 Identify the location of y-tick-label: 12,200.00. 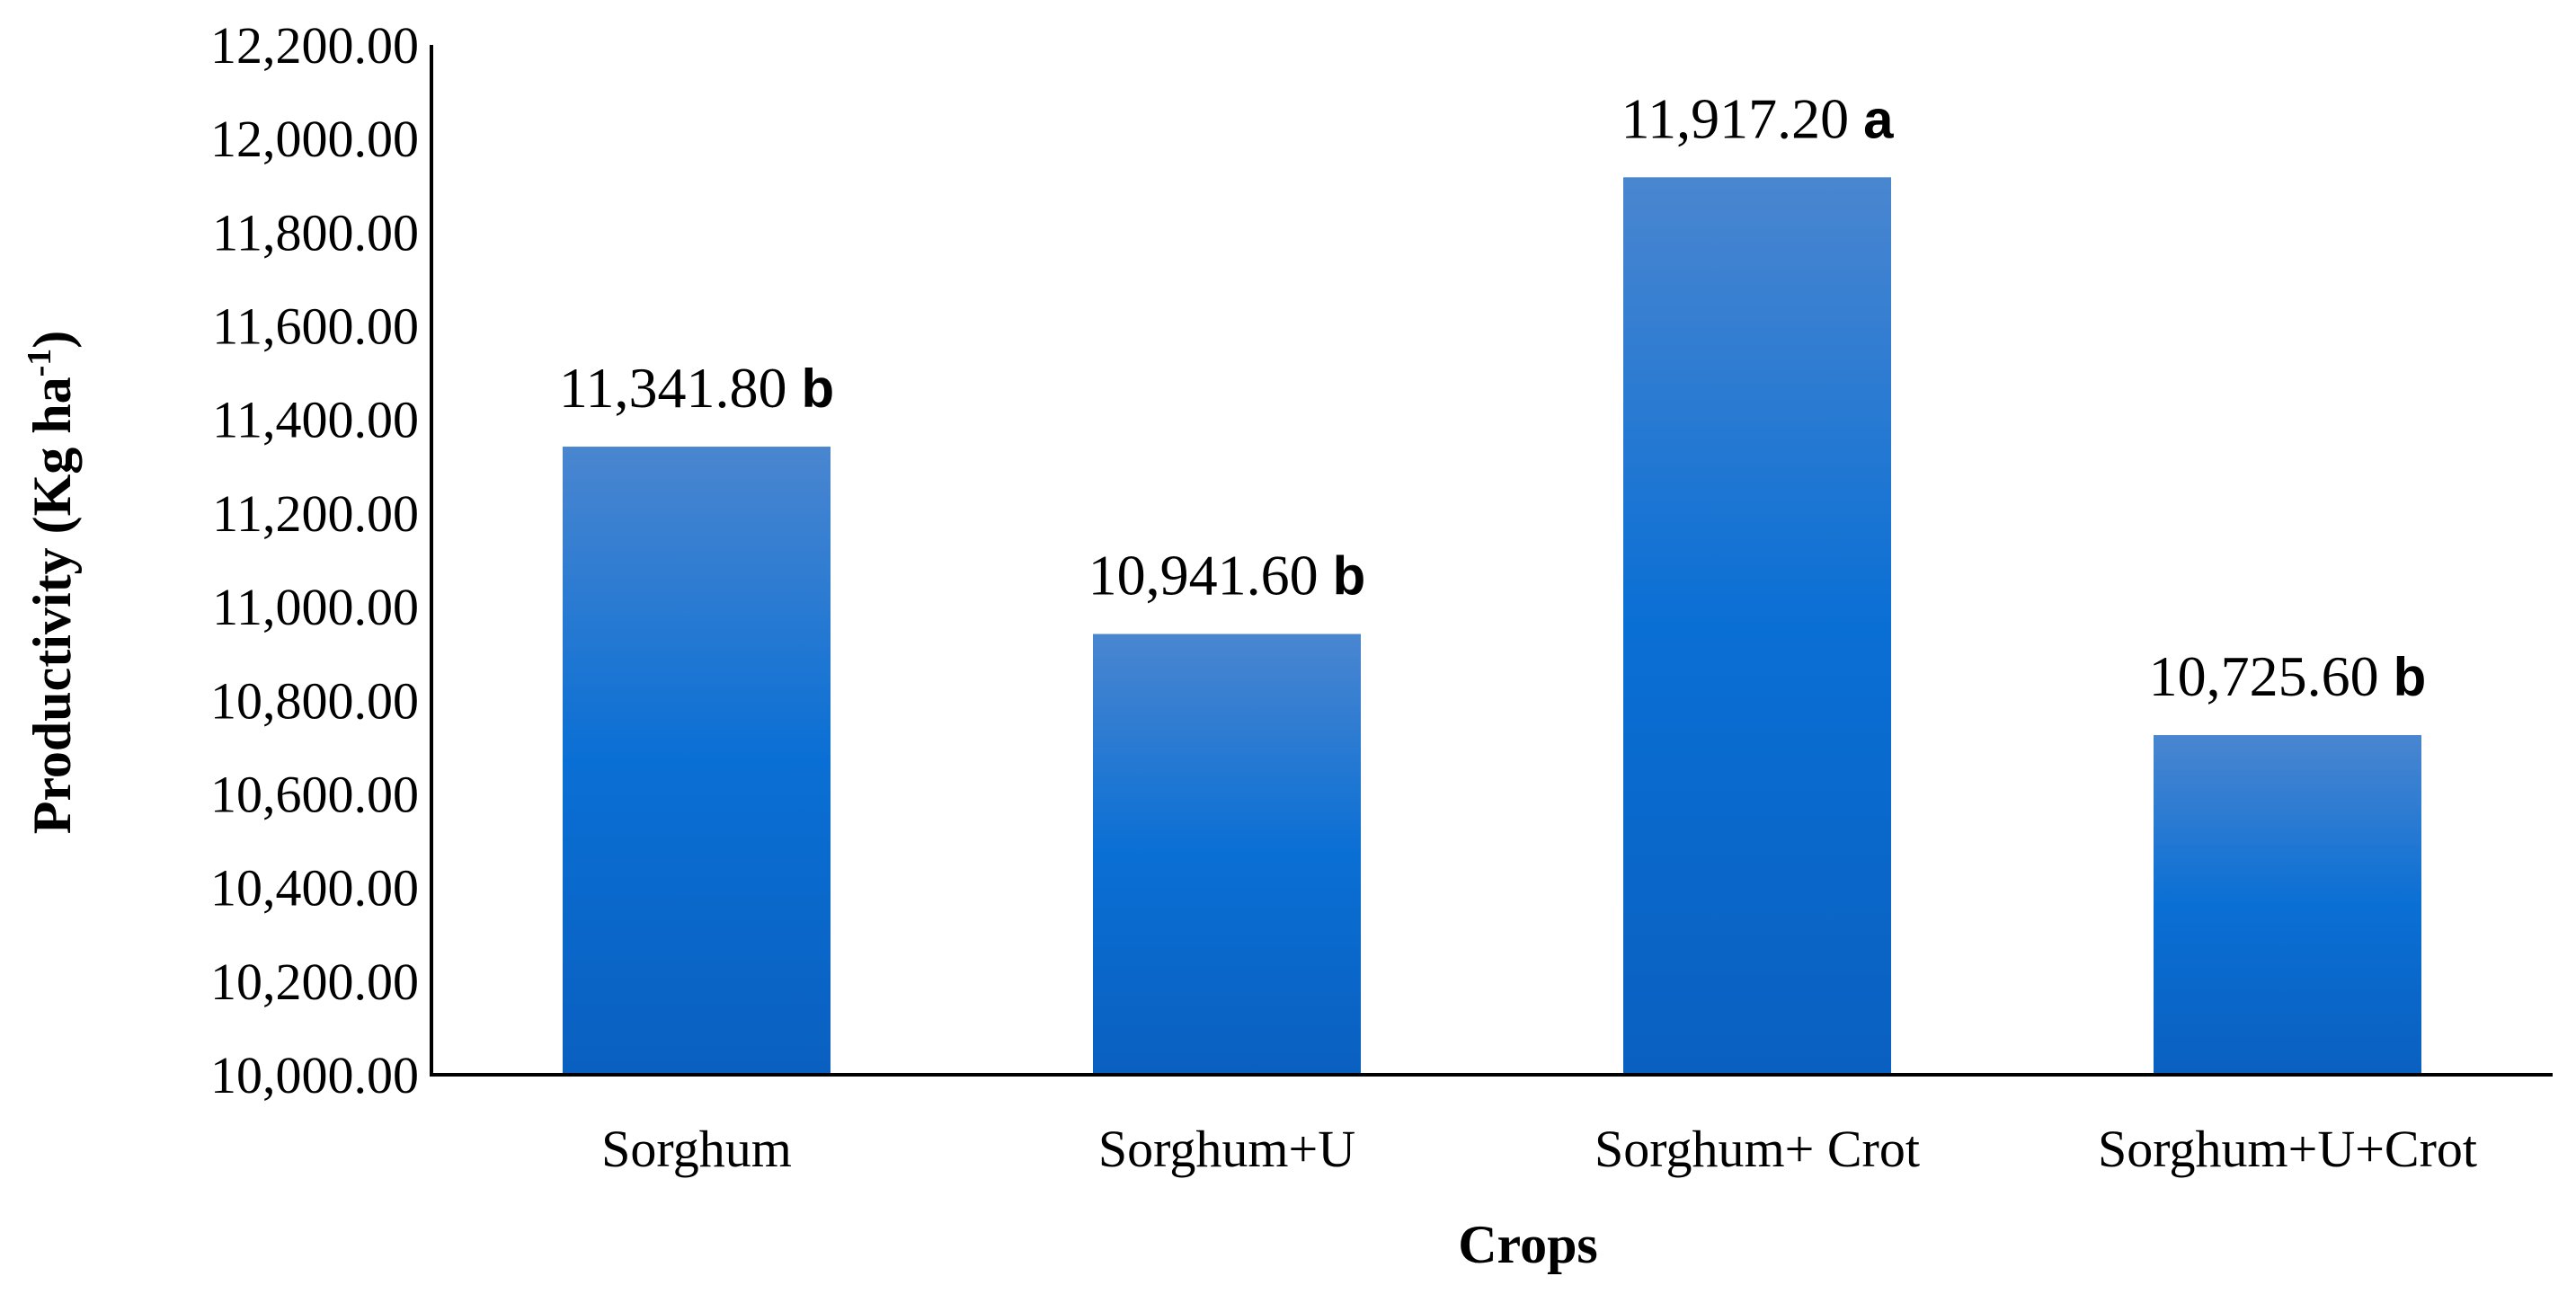
(314, 45).